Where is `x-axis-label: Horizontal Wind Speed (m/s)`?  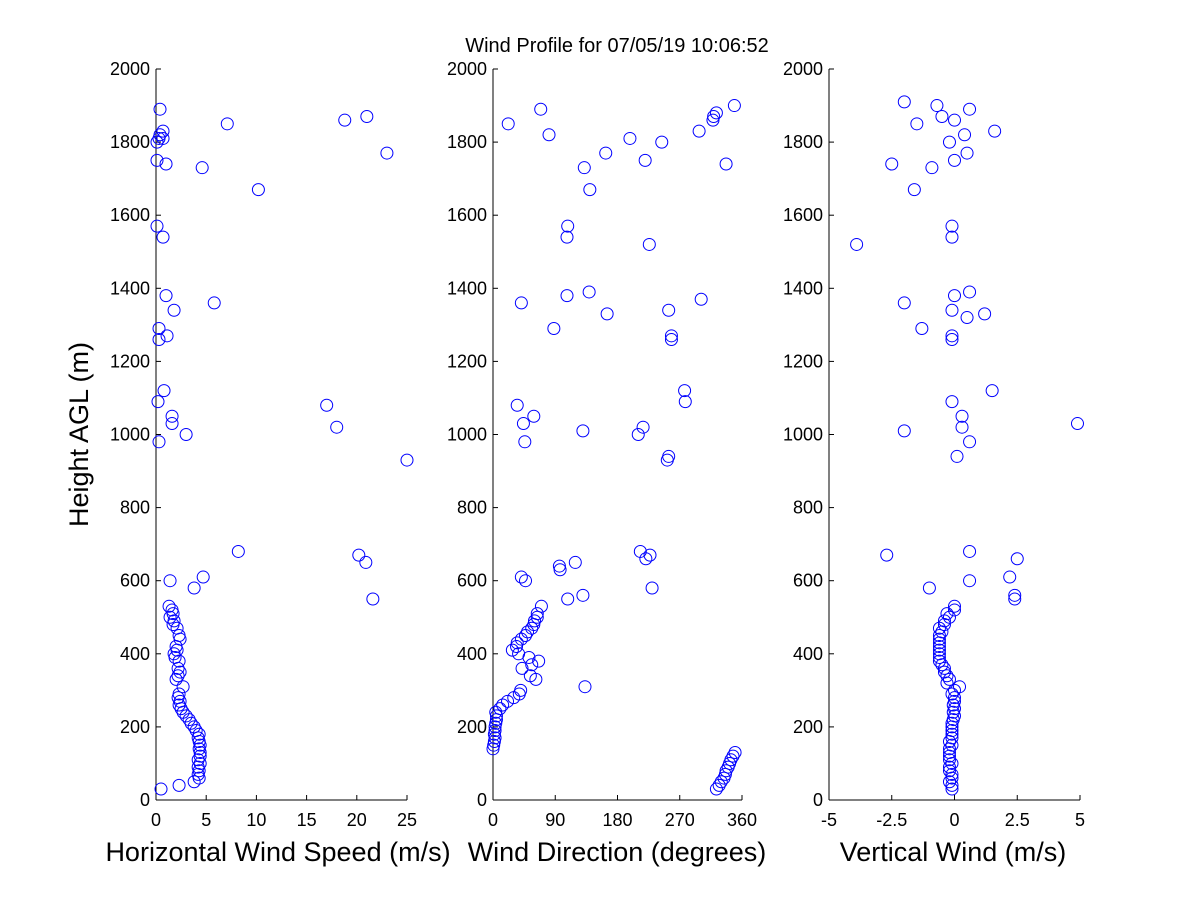 x-axis-label: Horizontal Wind Speed (m/s) is located at coordinates (277, 852).